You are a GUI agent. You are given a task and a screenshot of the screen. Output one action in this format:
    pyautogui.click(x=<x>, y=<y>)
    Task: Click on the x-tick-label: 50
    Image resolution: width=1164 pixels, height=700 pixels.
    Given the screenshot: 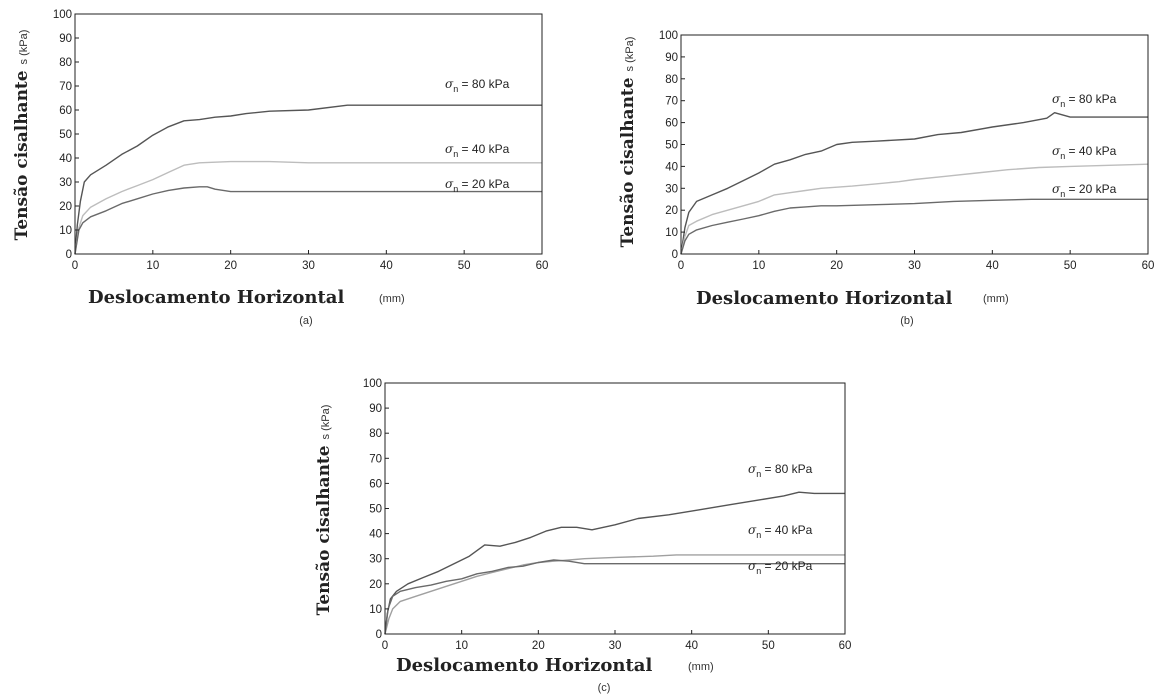 What is the action you would take?
    pyautogui.click(x=1070, y=266)
    